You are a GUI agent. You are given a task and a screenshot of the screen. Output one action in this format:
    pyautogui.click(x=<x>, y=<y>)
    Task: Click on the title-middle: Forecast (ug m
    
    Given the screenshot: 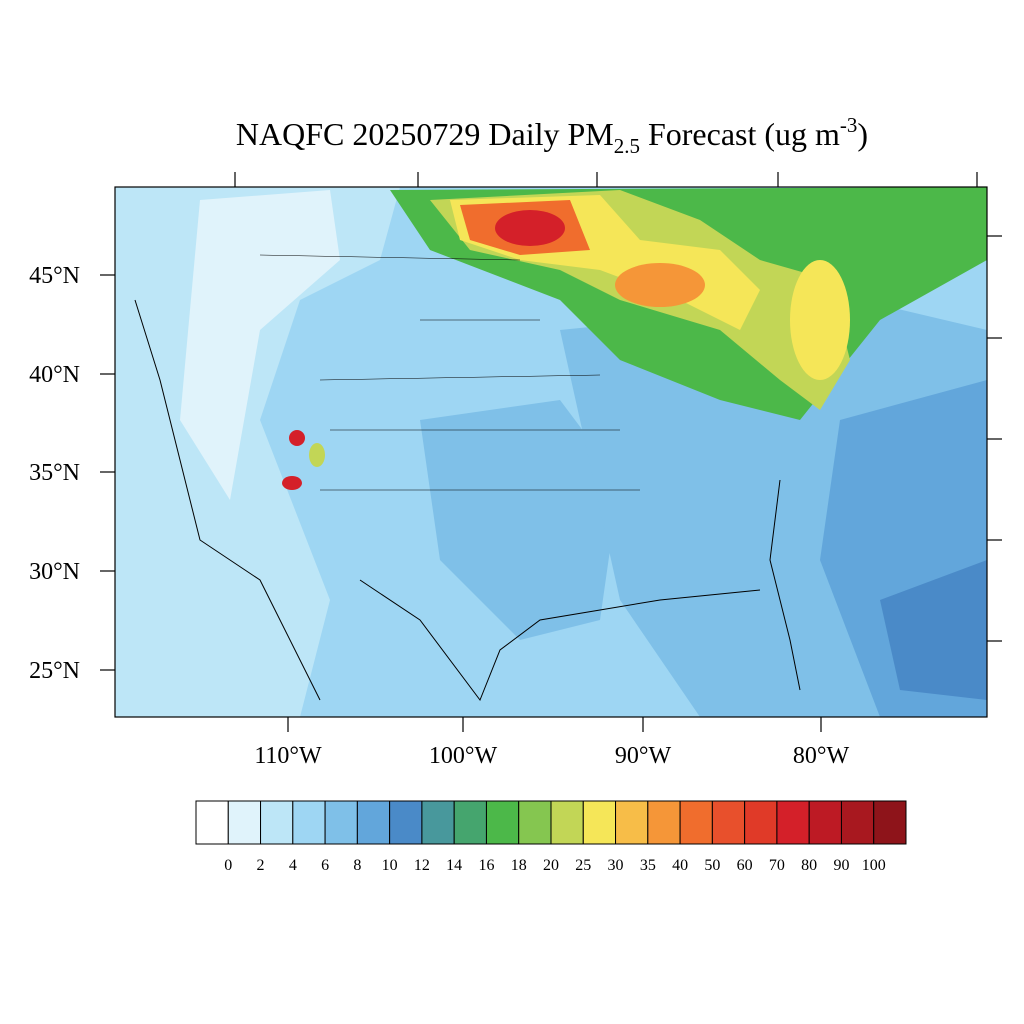 What is the action you would take?
    pyautogui.click(x=740, y=134)
    